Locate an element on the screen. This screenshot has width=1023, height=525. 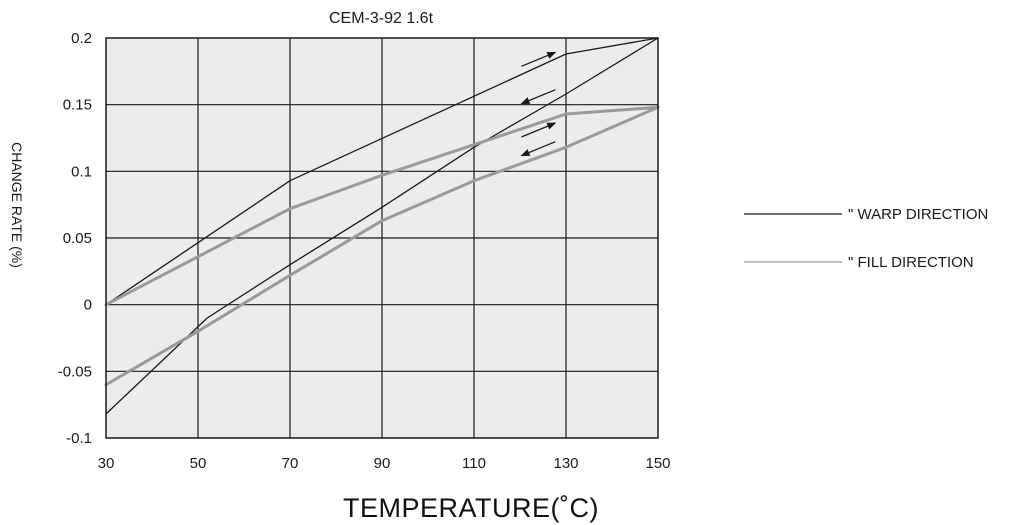
x-tick-label: 130 is located at coordinates (565, 463).